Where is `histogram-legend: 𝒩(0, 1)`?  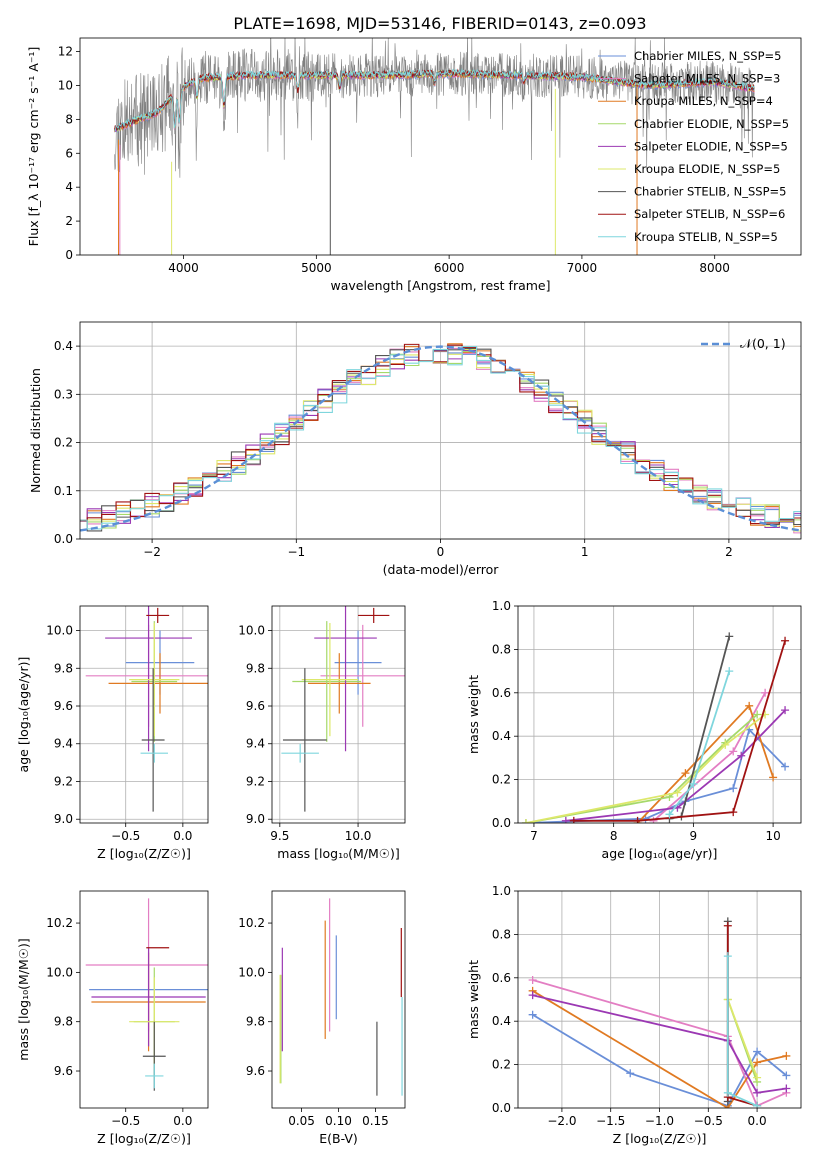
histogram-legend: 𝒩(0, 1) is located at coordinates (743, 343).